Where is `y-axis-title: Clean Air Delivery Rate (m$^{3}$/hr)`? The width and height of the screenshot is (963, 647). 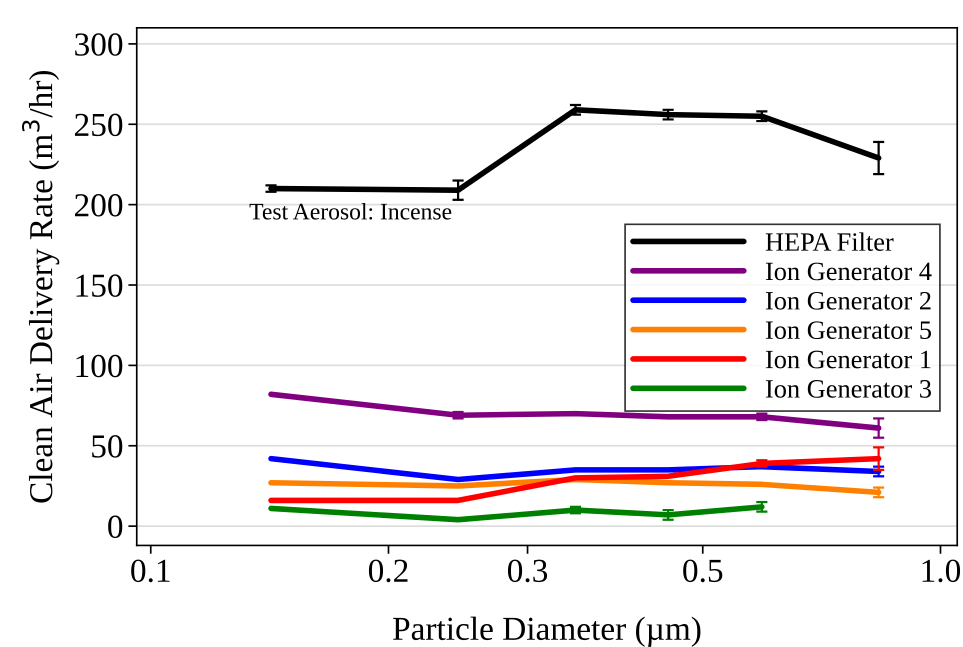 y-axis-title: Clean Air Delivery Rate (m$^{3}$/hr) is located at coordinates (41, 286).